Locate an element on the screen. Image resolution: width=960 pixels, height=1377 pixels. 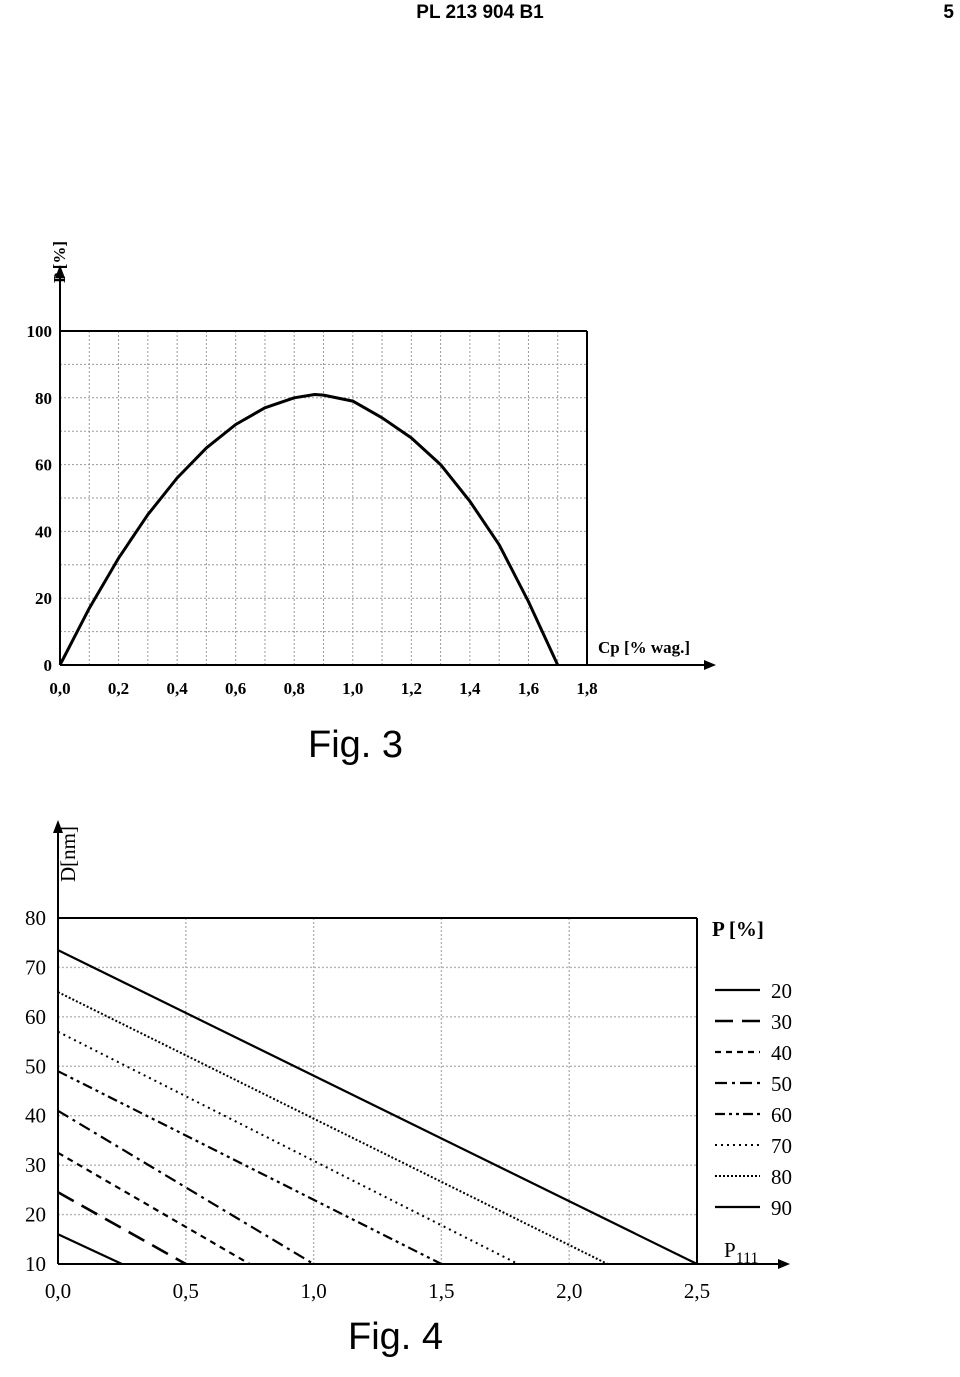
fig4-y-tick-label: 40 is located at coordinates (35, 1116).